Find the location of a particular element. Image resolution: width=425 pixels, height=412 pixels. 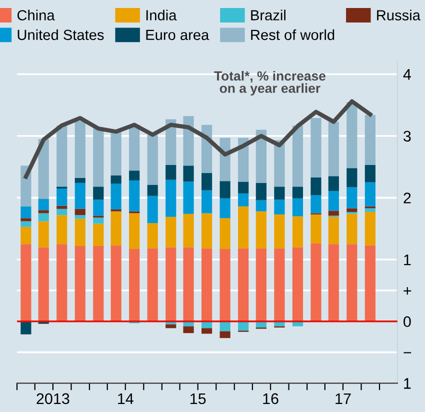

y-tick-label: − is located at coordinates (408, 353).